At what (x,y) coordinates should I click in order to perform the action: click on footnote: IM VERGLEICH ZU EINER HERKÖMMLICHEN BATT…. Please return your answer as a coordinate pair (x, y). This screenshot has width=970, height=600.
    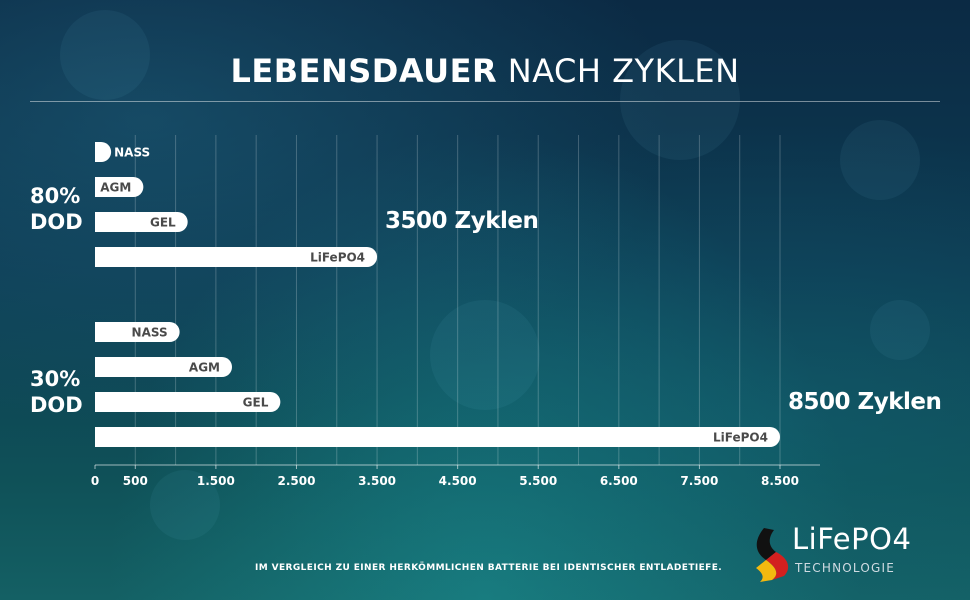
    Looking at the image, I should click on (489, 568).